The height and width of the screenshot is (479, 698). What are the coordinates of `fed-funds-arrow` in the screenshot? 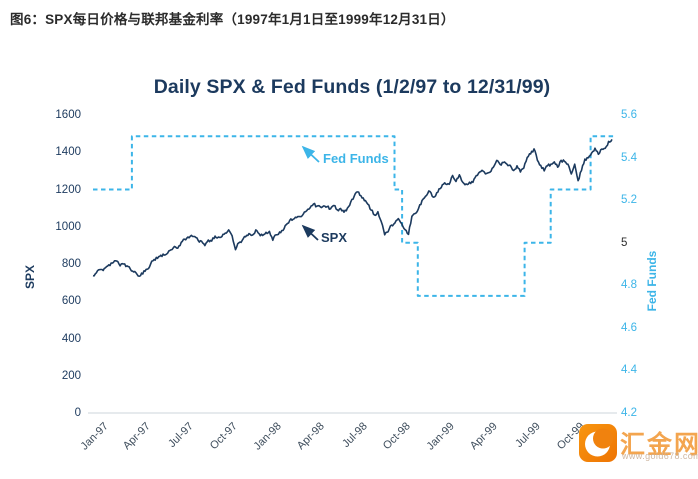 It's located at (310, 154).